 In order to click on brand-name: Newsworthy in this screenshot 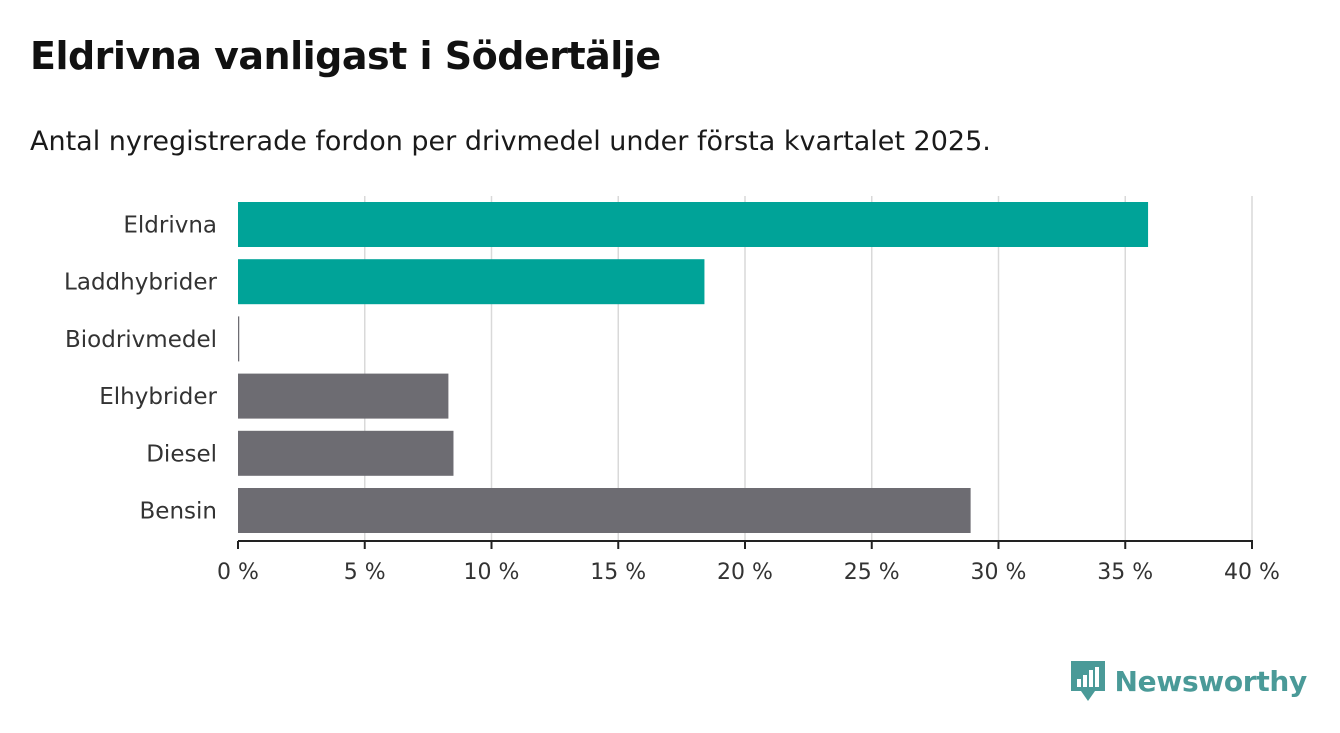, I will do `click(1211, 681)`.